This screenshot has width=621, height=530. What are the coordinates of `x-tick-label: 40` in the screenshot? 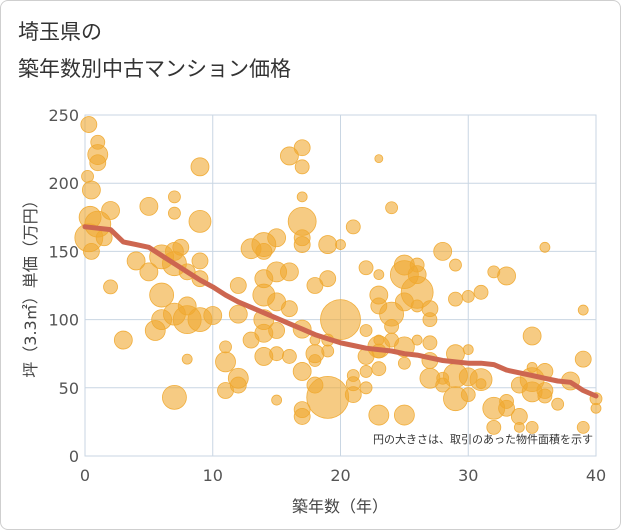 It's located at (596, 475).